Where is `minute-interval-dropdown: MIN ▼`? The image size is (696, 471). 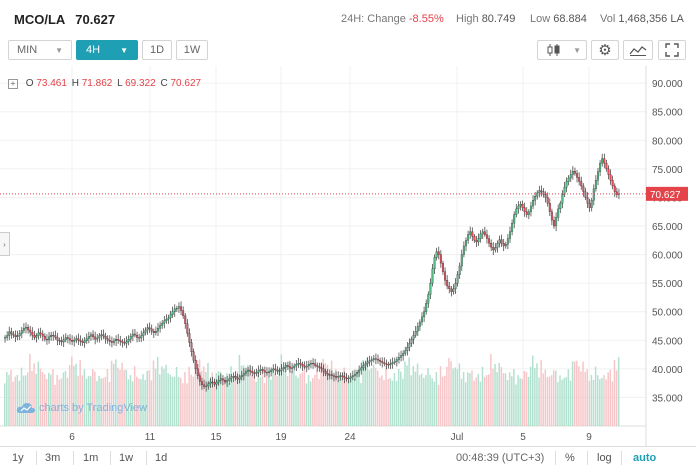 minute-interval-dropdown: MIN ▼ is located at coordinates (40, 50).